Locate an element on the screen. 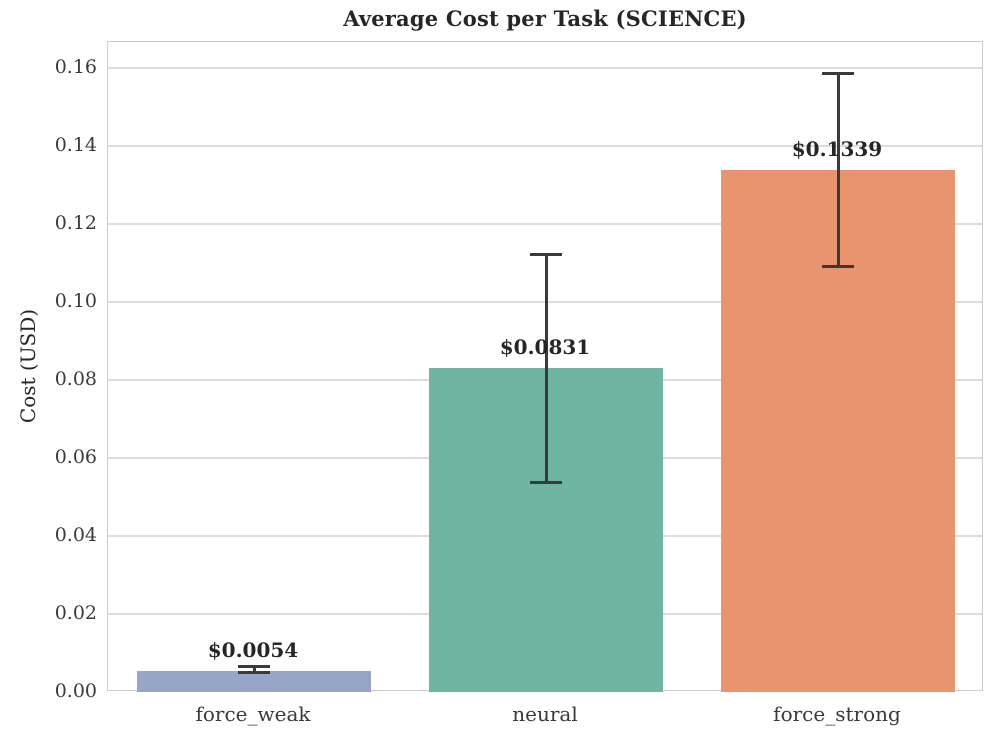 This screenshot has height=740, width=997. y-tick-label: 0.08 is located at coordinates (75, 379).